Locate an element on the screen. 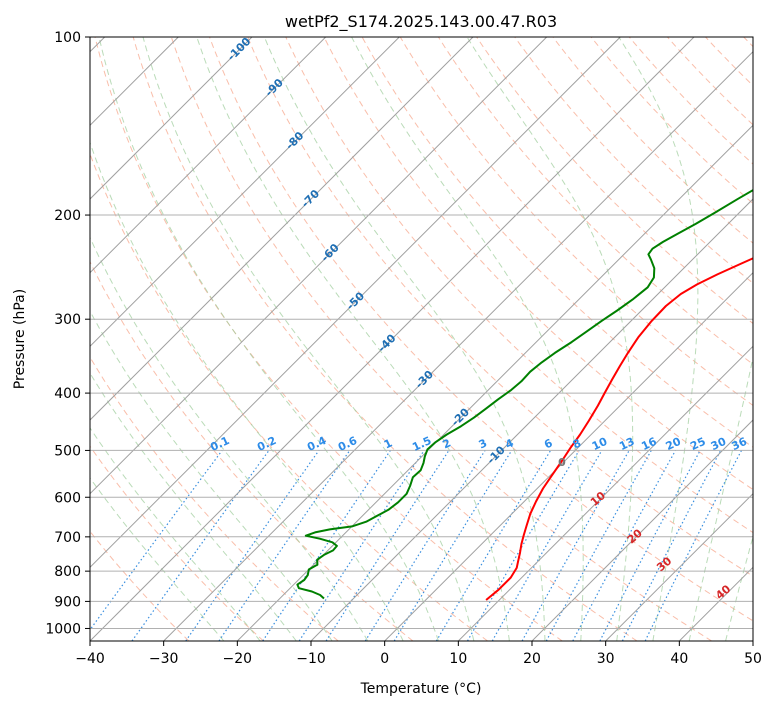 This screenshot has height=708, width=775. x-tick-label: −10 is located at coordinates (311, 659).